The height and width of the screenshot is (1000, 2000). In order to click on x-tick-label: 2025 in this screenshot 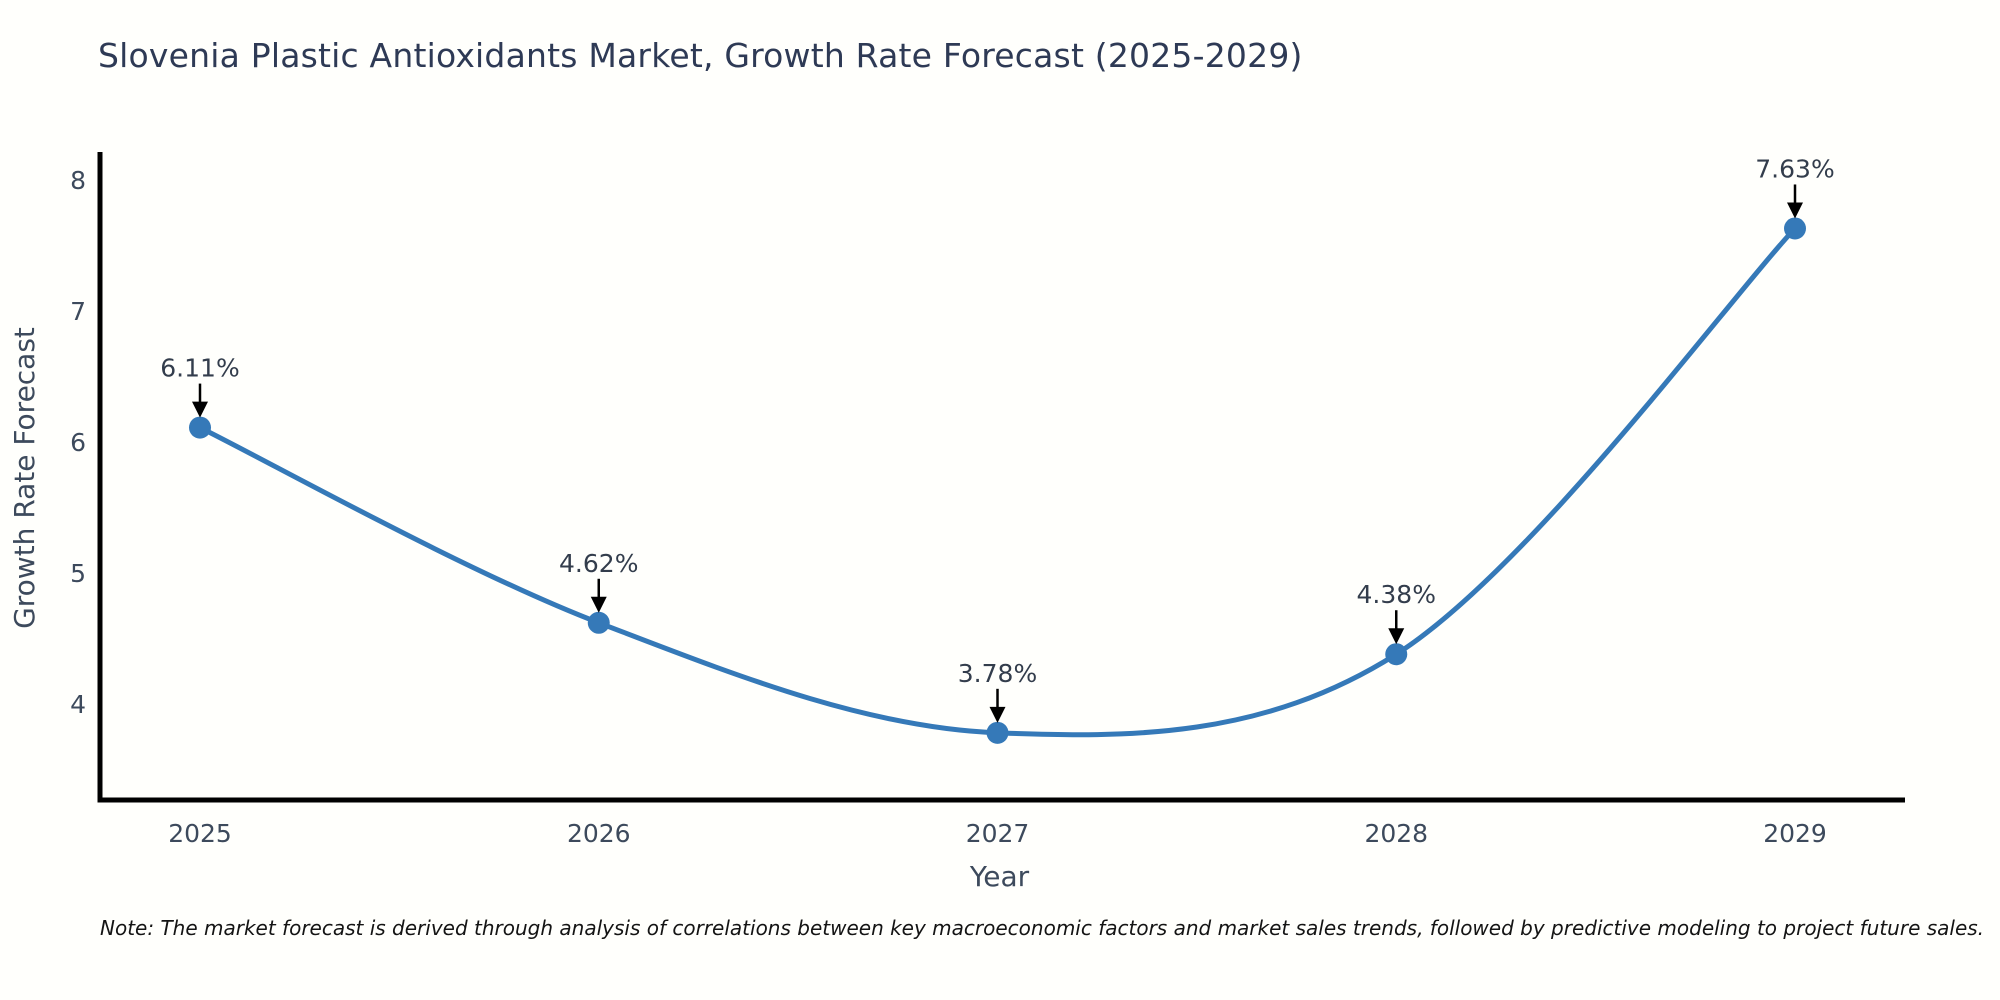, I will do `click(200, 833)`.